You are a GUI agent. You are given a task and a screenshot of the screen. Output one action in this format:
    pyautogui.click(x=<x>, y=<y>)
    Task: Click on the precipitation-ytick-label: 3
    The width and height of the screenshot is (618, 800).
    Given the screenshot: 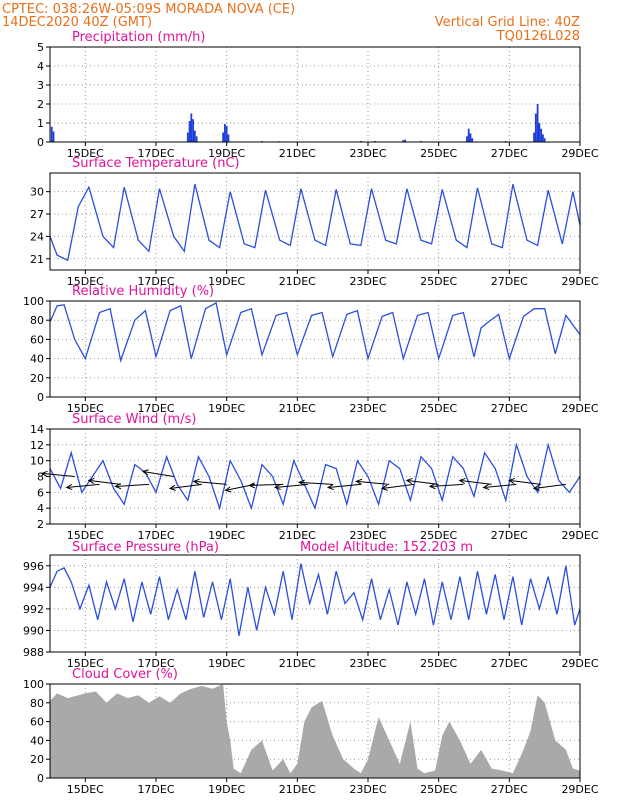 What is the action you would take?
    pyautogui.click(x=40, y=85)
    